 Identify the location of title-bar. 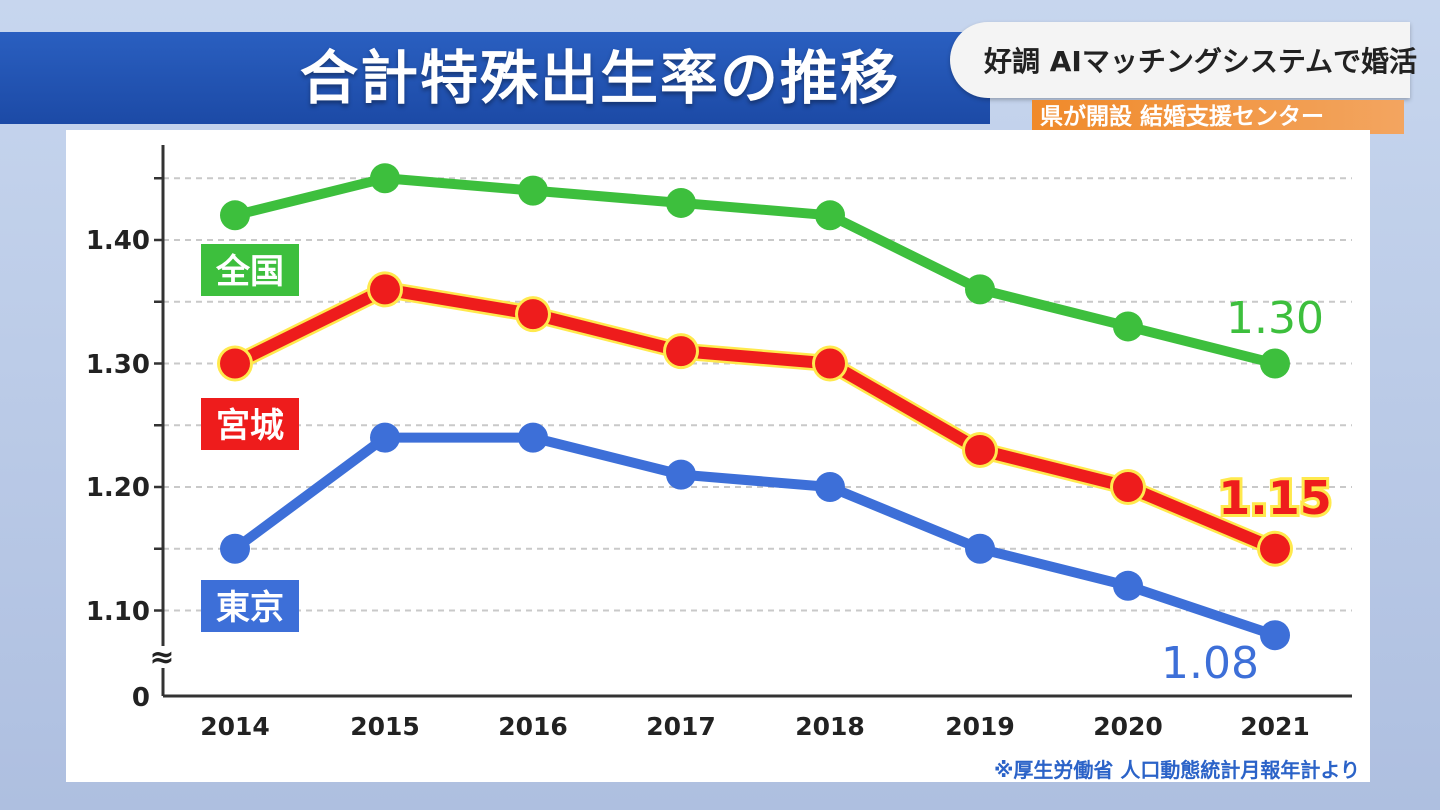
(495, 78).